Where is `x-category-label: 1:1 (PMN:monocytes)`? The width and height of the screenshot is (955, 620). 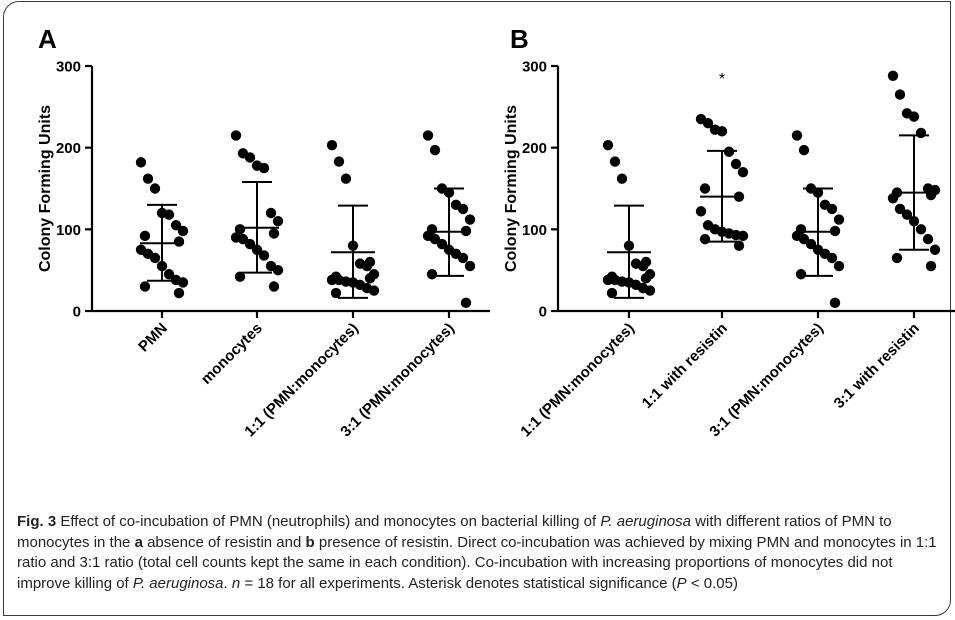 x-category-label: 1:1 (PMN:monocytes) is located at coordinates (577, 380).